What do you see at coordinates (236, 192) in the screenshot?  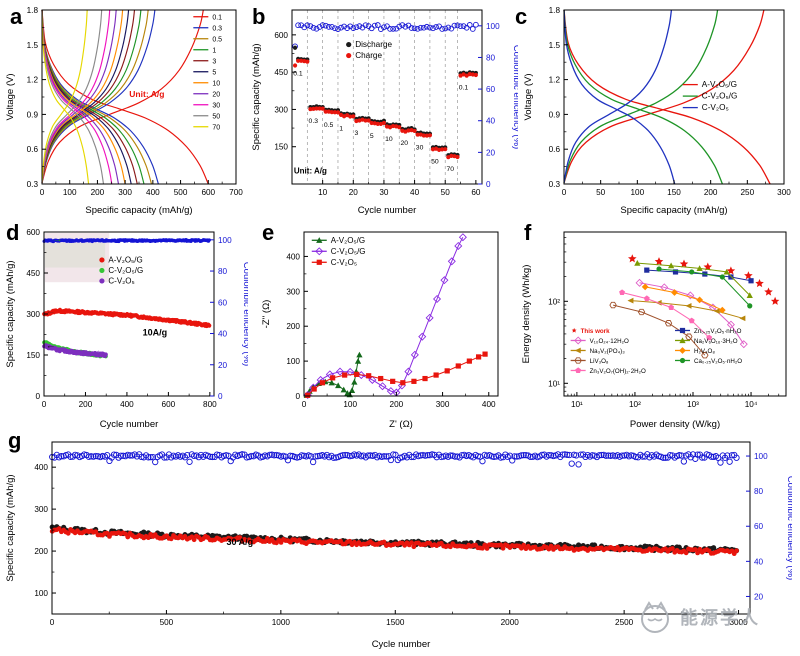 I see `svg-text: 700` at bounding box center [236, 192].